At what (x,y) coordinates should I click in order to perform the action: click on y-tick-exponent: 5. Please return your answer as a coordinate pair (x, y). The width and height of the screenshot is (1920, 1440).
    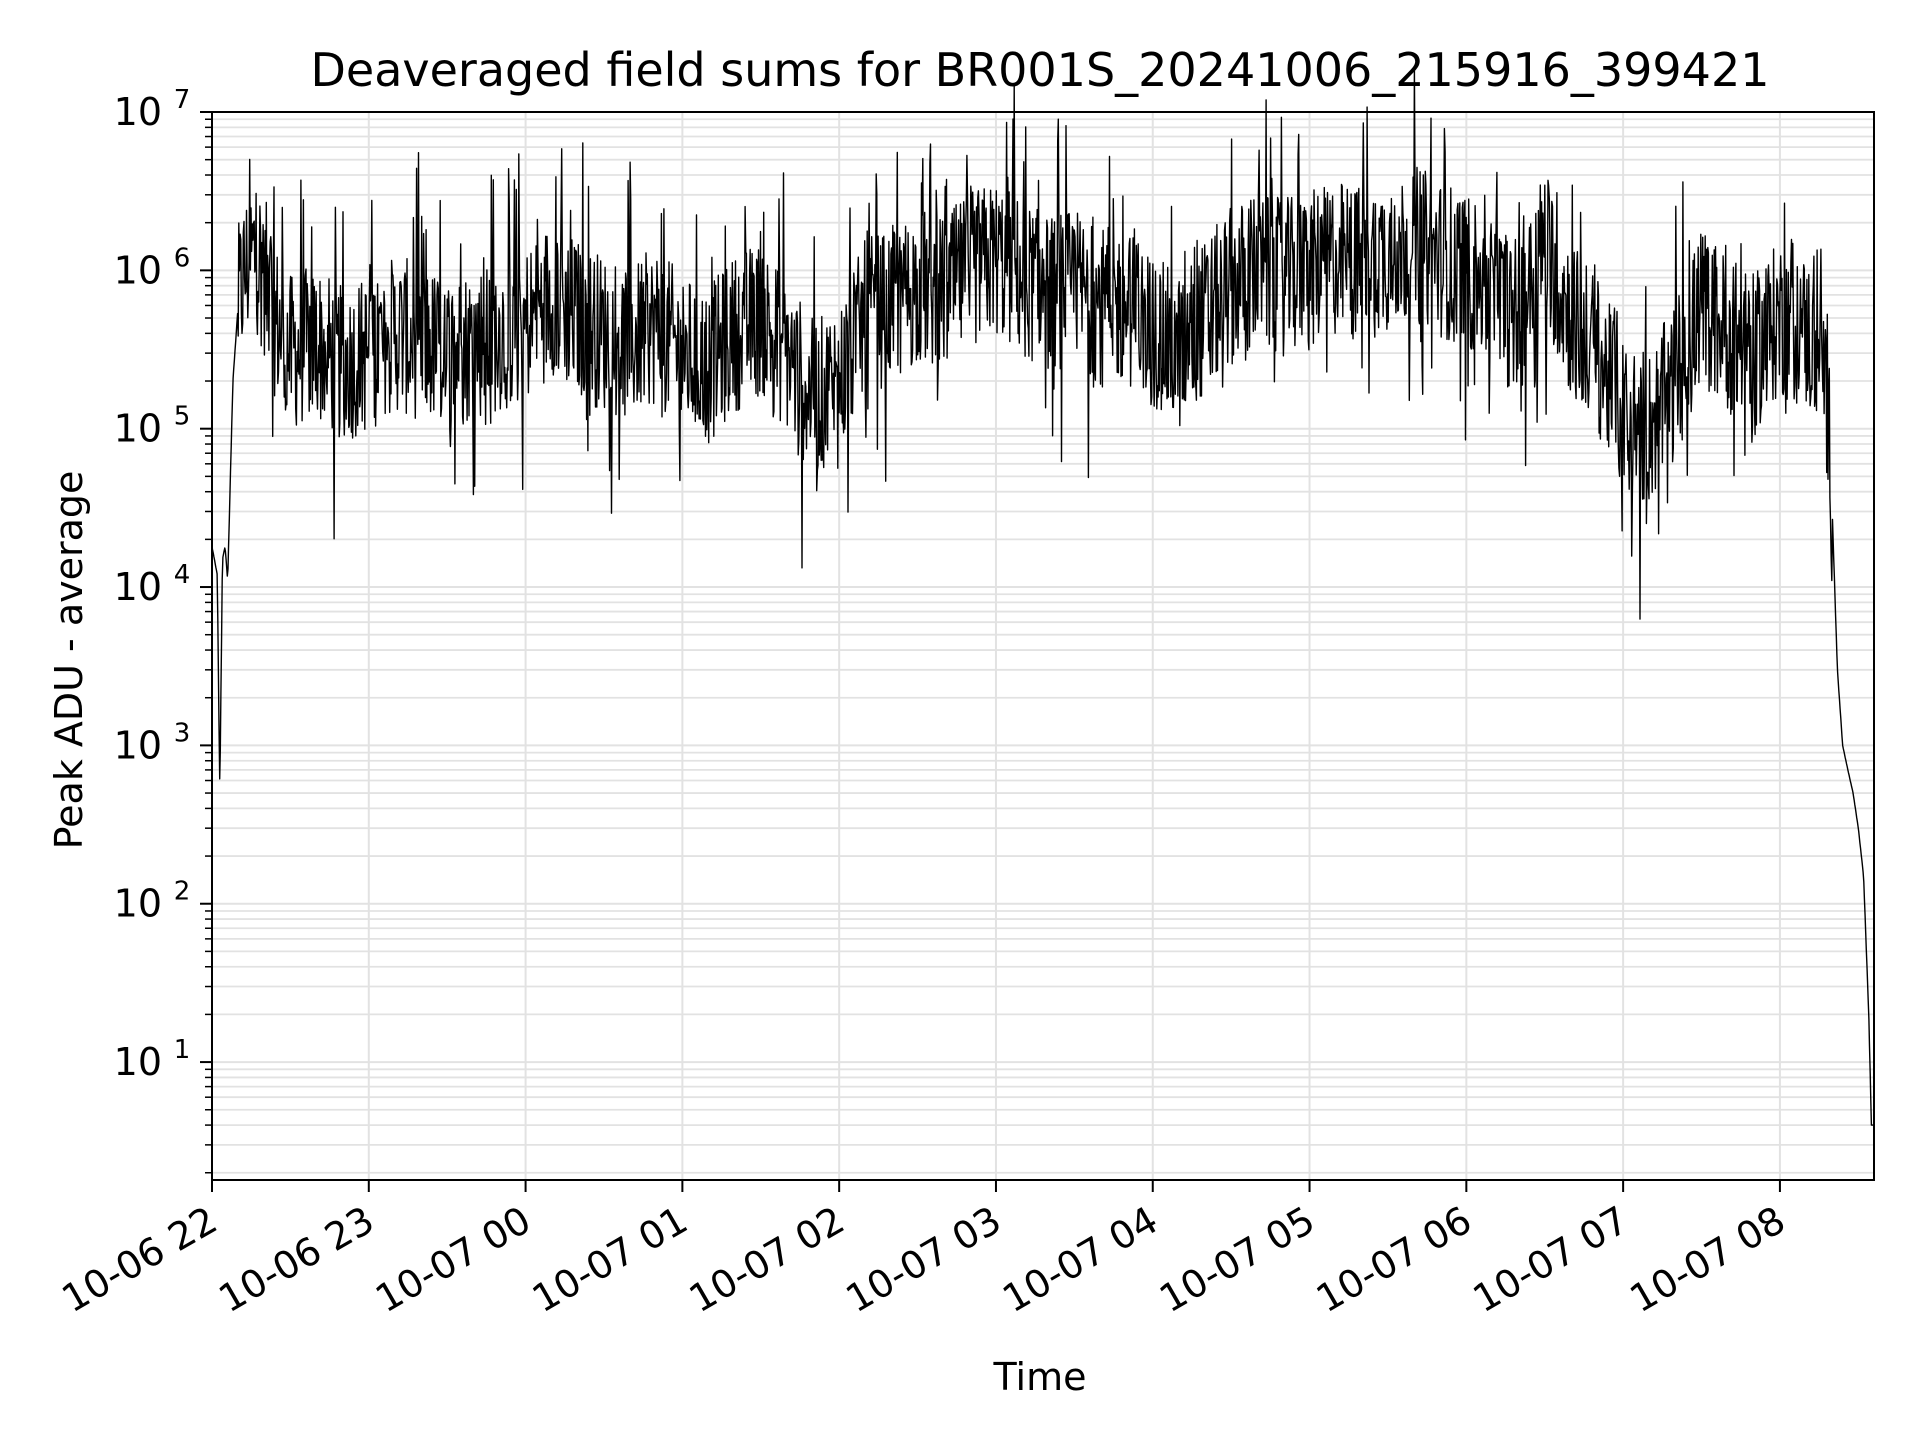
    Looking at the image, I should click on (182, 417).